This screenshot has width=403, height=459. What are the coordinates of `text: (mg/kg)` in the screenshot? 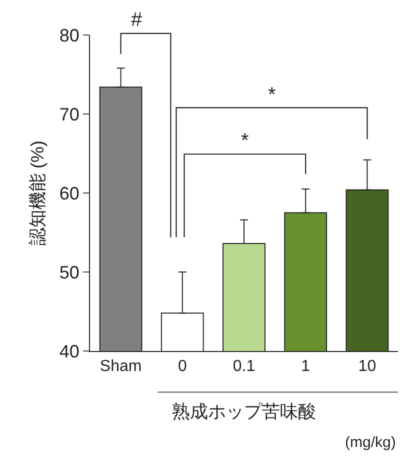 It's located at (370, 442).